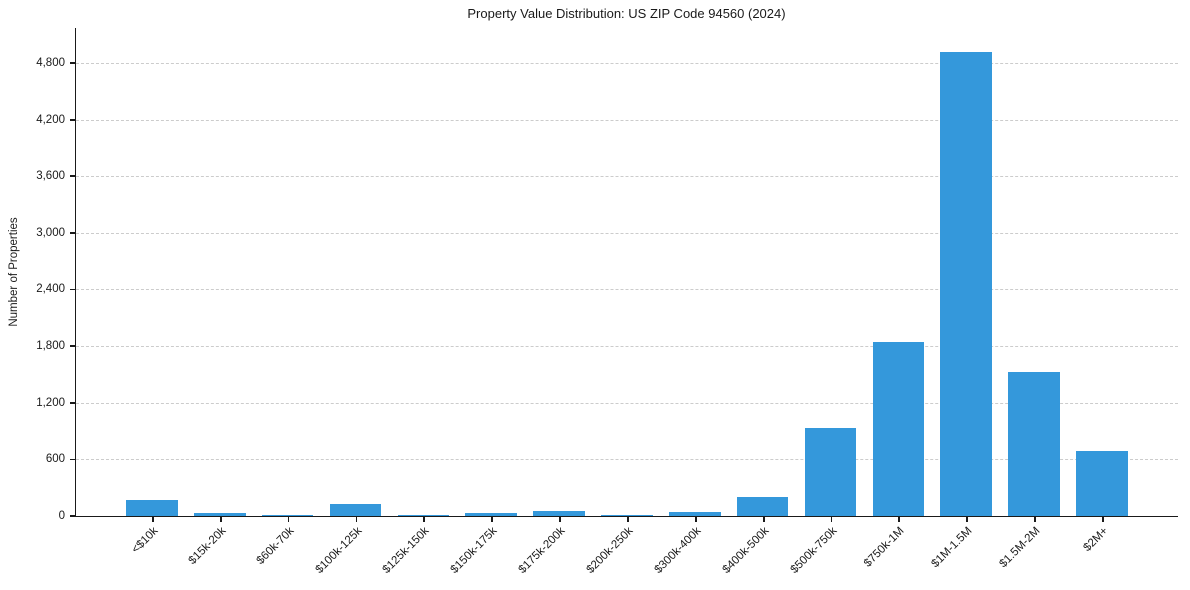 The width and height of the screenshot is (1190, 590). What do you see at coordinates (474, 550) in the screenshot?
I see `x-tick-label: $150k-175k` at bounding box center [474, 550].